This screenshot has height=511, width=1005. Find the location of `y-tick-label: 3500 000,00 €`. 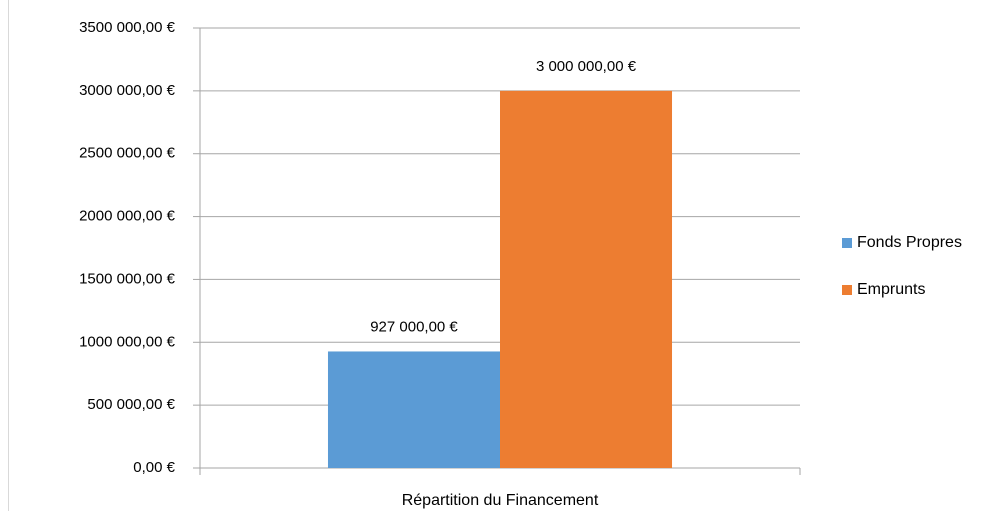

y-tick-label: 3500 000,00 € is located at coordinates (127, 27).